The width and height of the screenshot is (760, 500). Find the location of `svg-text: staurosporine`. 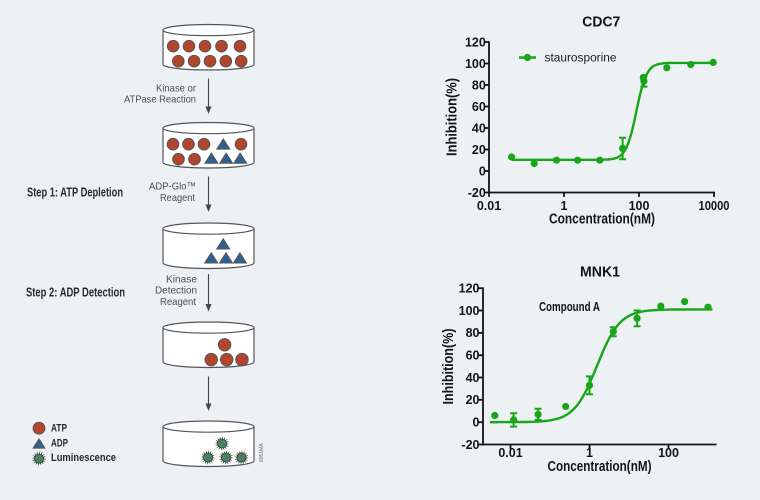

svg-text: staurosporine is located at coordinates (581, 58).